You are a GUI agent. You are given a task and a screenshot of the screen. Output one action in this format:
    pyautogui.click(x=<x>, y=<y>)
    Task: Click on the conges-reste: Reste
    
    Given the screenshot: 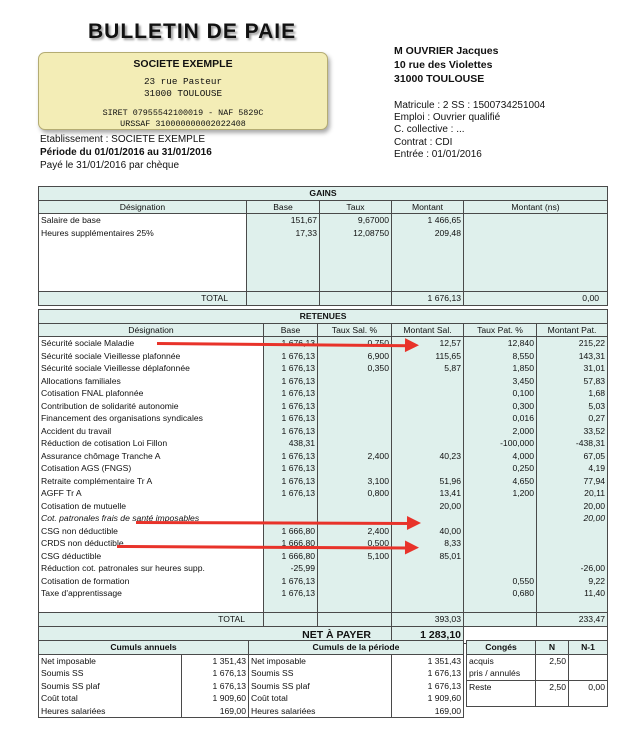 What is the action you would take?
    pyautogui.click(x=501, y=686)
    